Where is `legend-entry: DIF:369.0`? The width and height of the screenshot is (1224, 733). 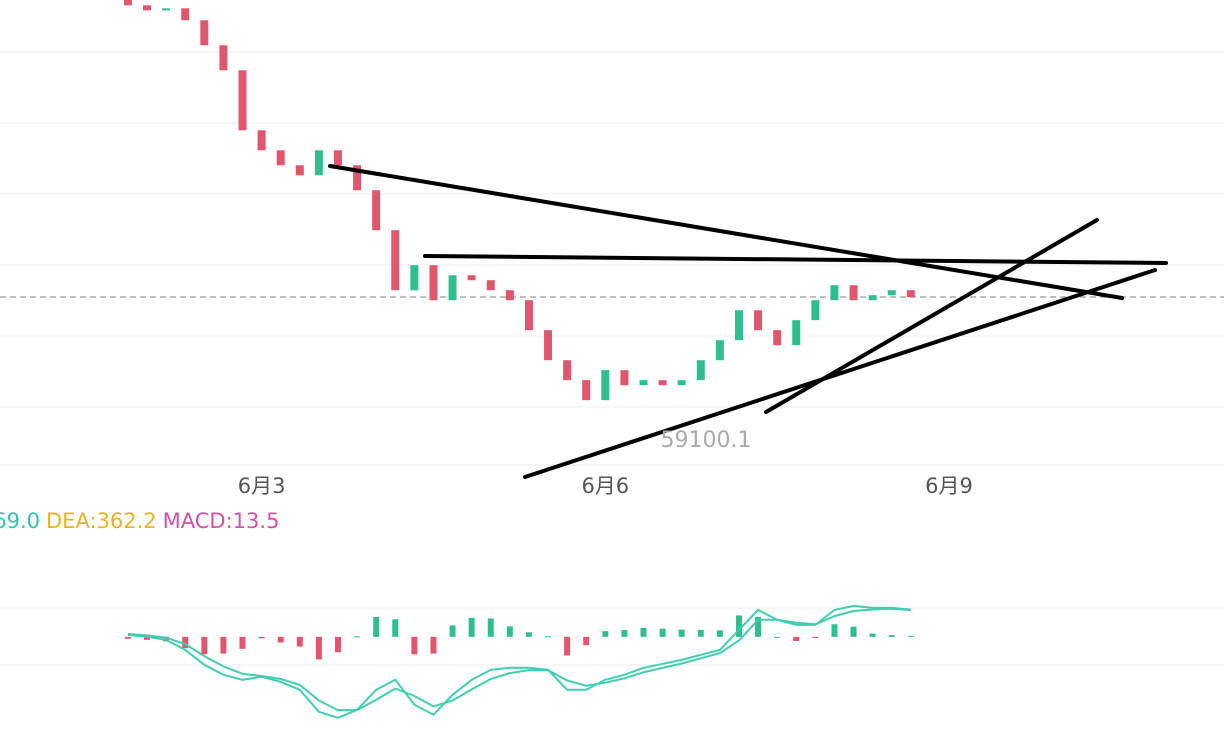 legend-entry: DIF:369.0 is located at coordinates (20, 521).